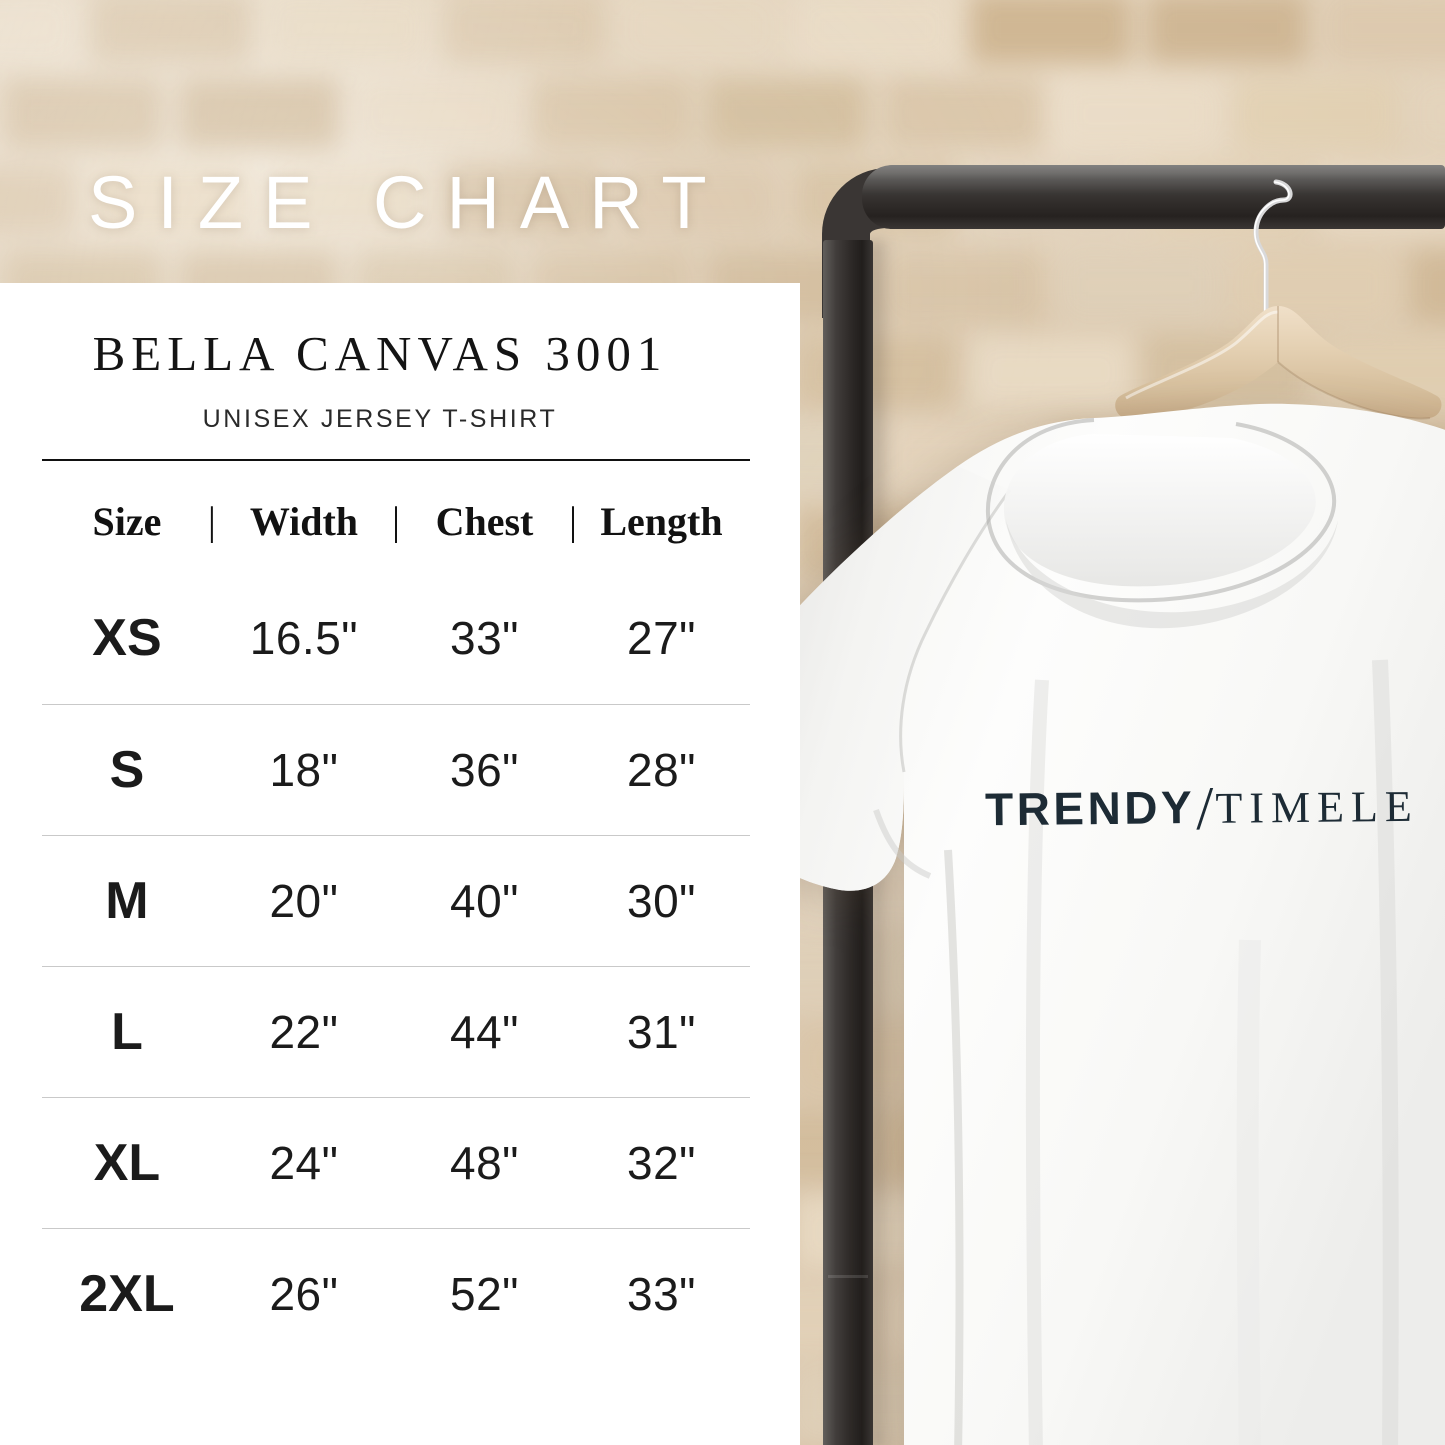  I want to click on cell-size-value: L, so click(127, 1031).